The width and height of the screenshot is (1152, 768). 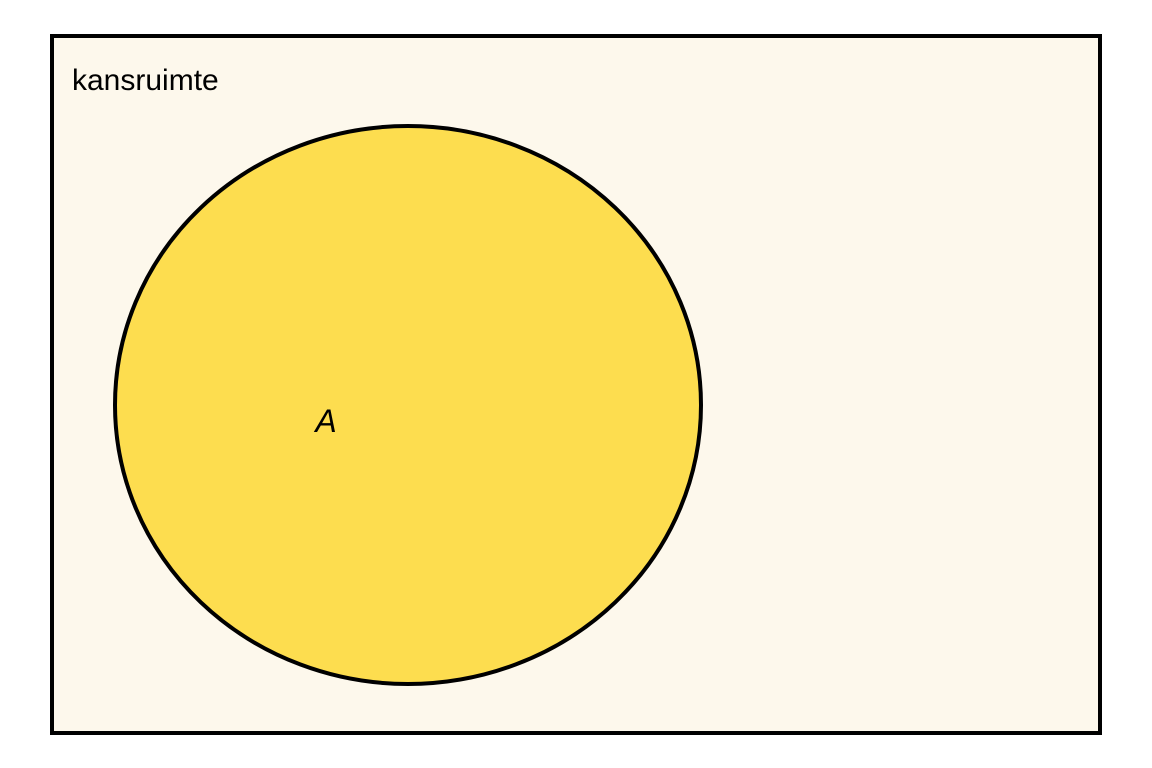 I want to click on event-a-label: A, so click(x=324, y=421).